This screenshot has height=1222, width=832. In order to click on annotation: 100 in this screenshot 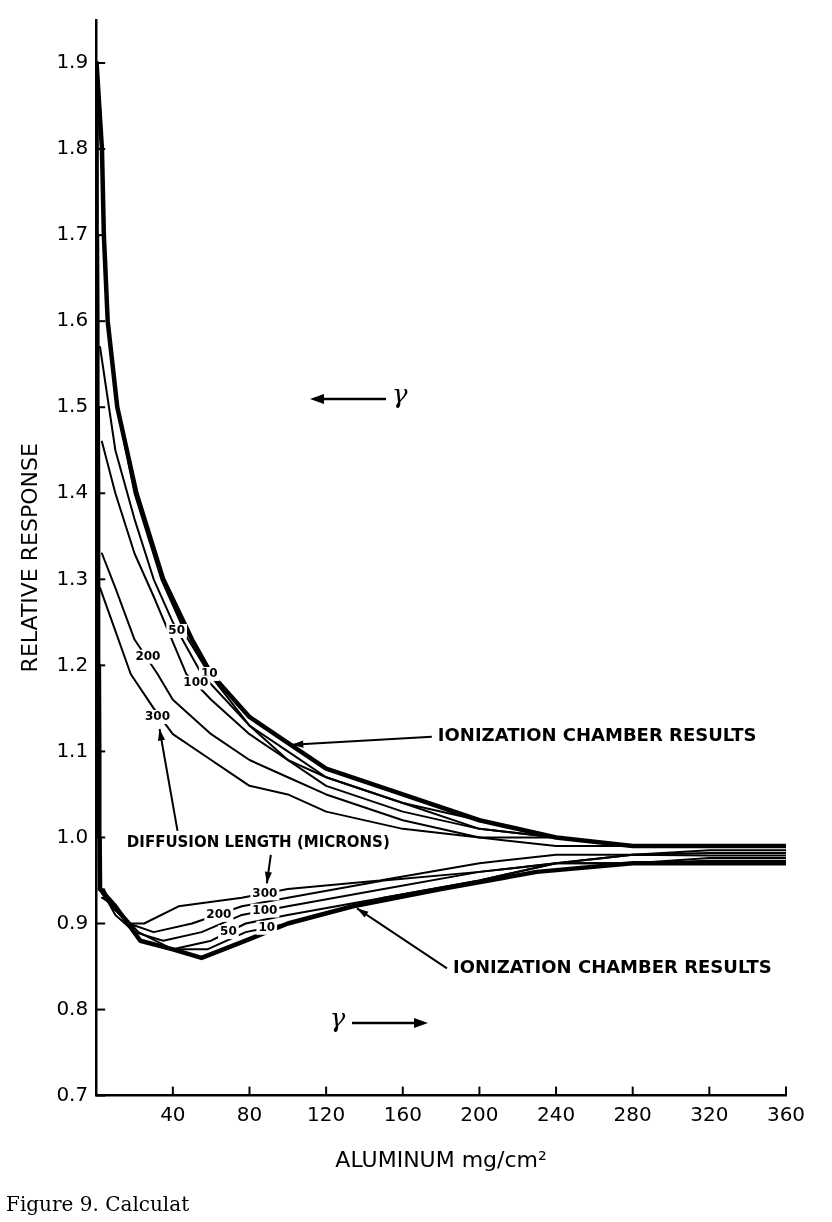, I will do `click(265, 909)`.